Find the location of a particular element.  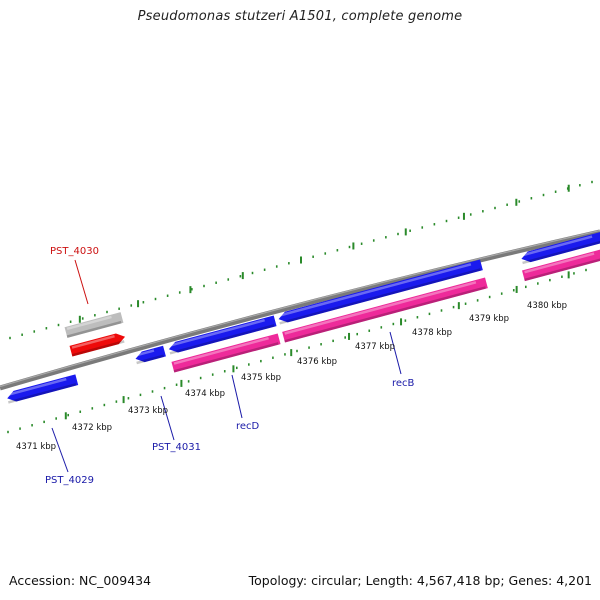

gene-recB-arrow-body is located at coordinates (380, 291).